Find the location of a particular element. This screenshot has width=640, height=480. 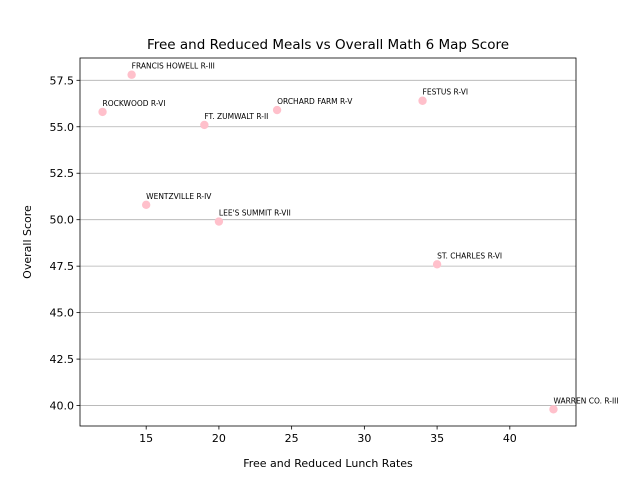

y-tick-label: 52.5 is located at coordinates (62, 173).